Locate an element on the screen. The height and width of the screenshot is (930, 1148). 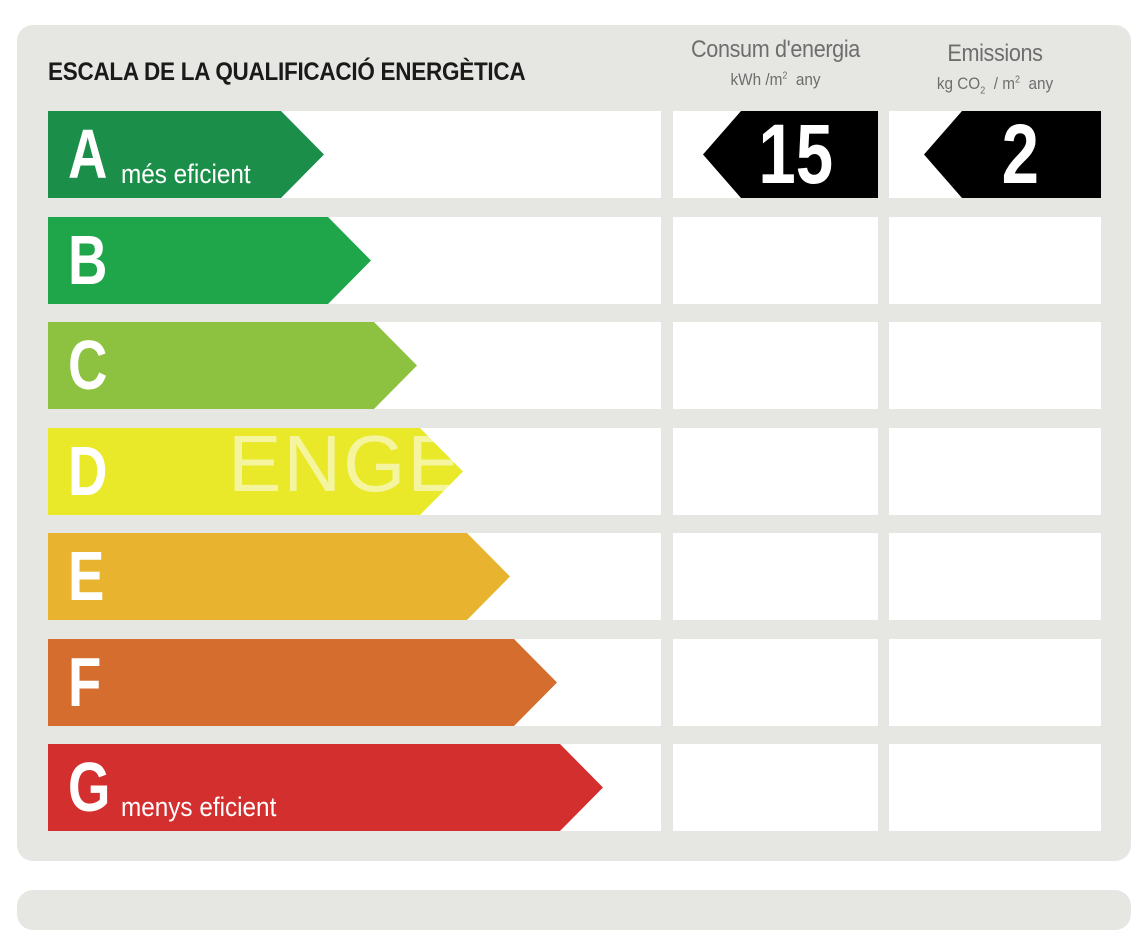
rating-bar-cell: D is located at coordinates (354, 471).